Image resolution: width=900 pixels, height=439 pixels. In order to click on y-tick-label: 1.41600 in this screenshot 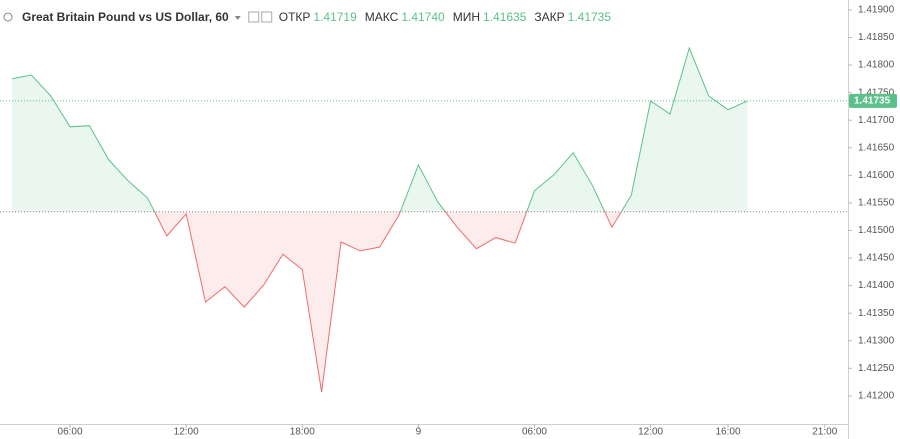, I will do `click(876, 175)`.